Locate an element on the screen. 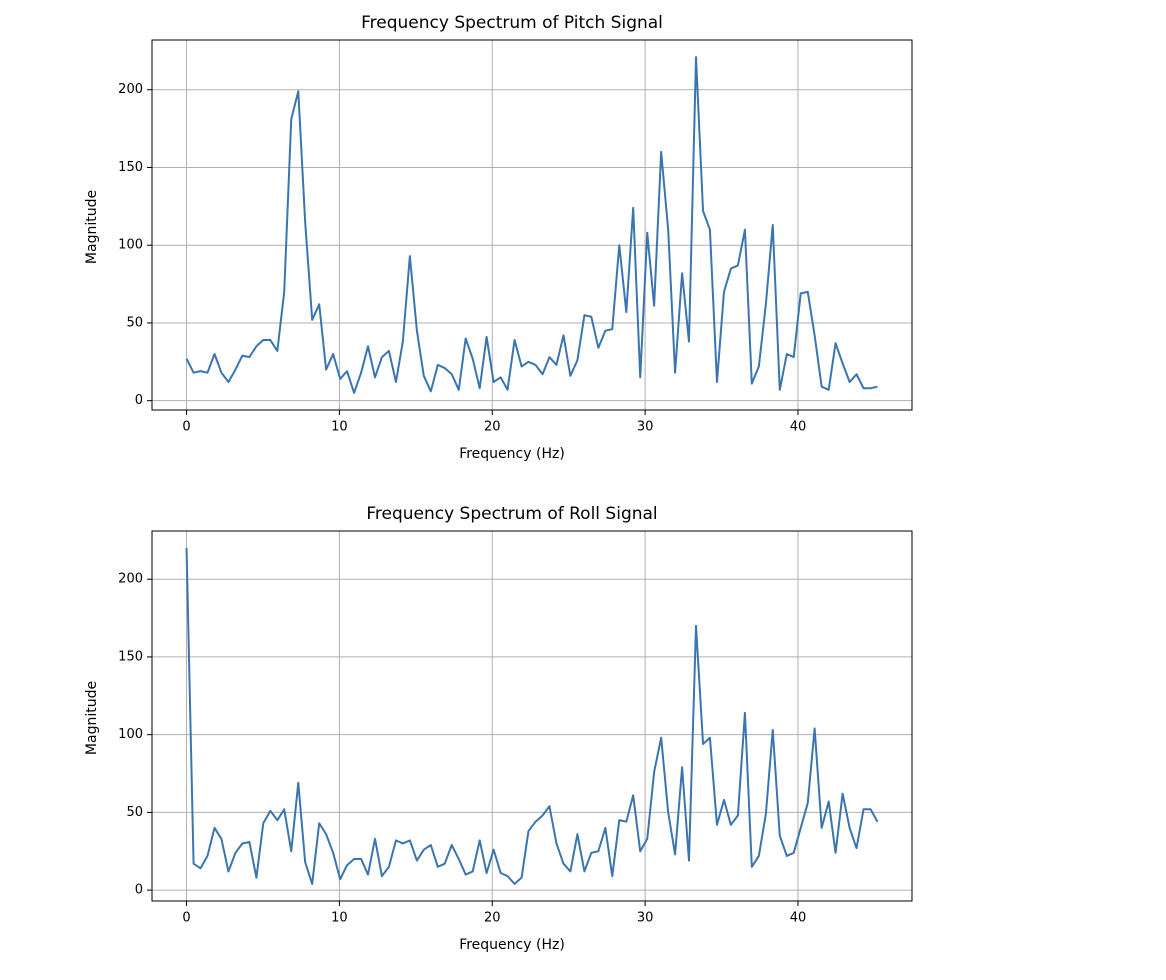 This screenshot has height=980, width=1166. chart-title: Frequency Spectrum of Roll Signal is located at coordinates (511, 514).